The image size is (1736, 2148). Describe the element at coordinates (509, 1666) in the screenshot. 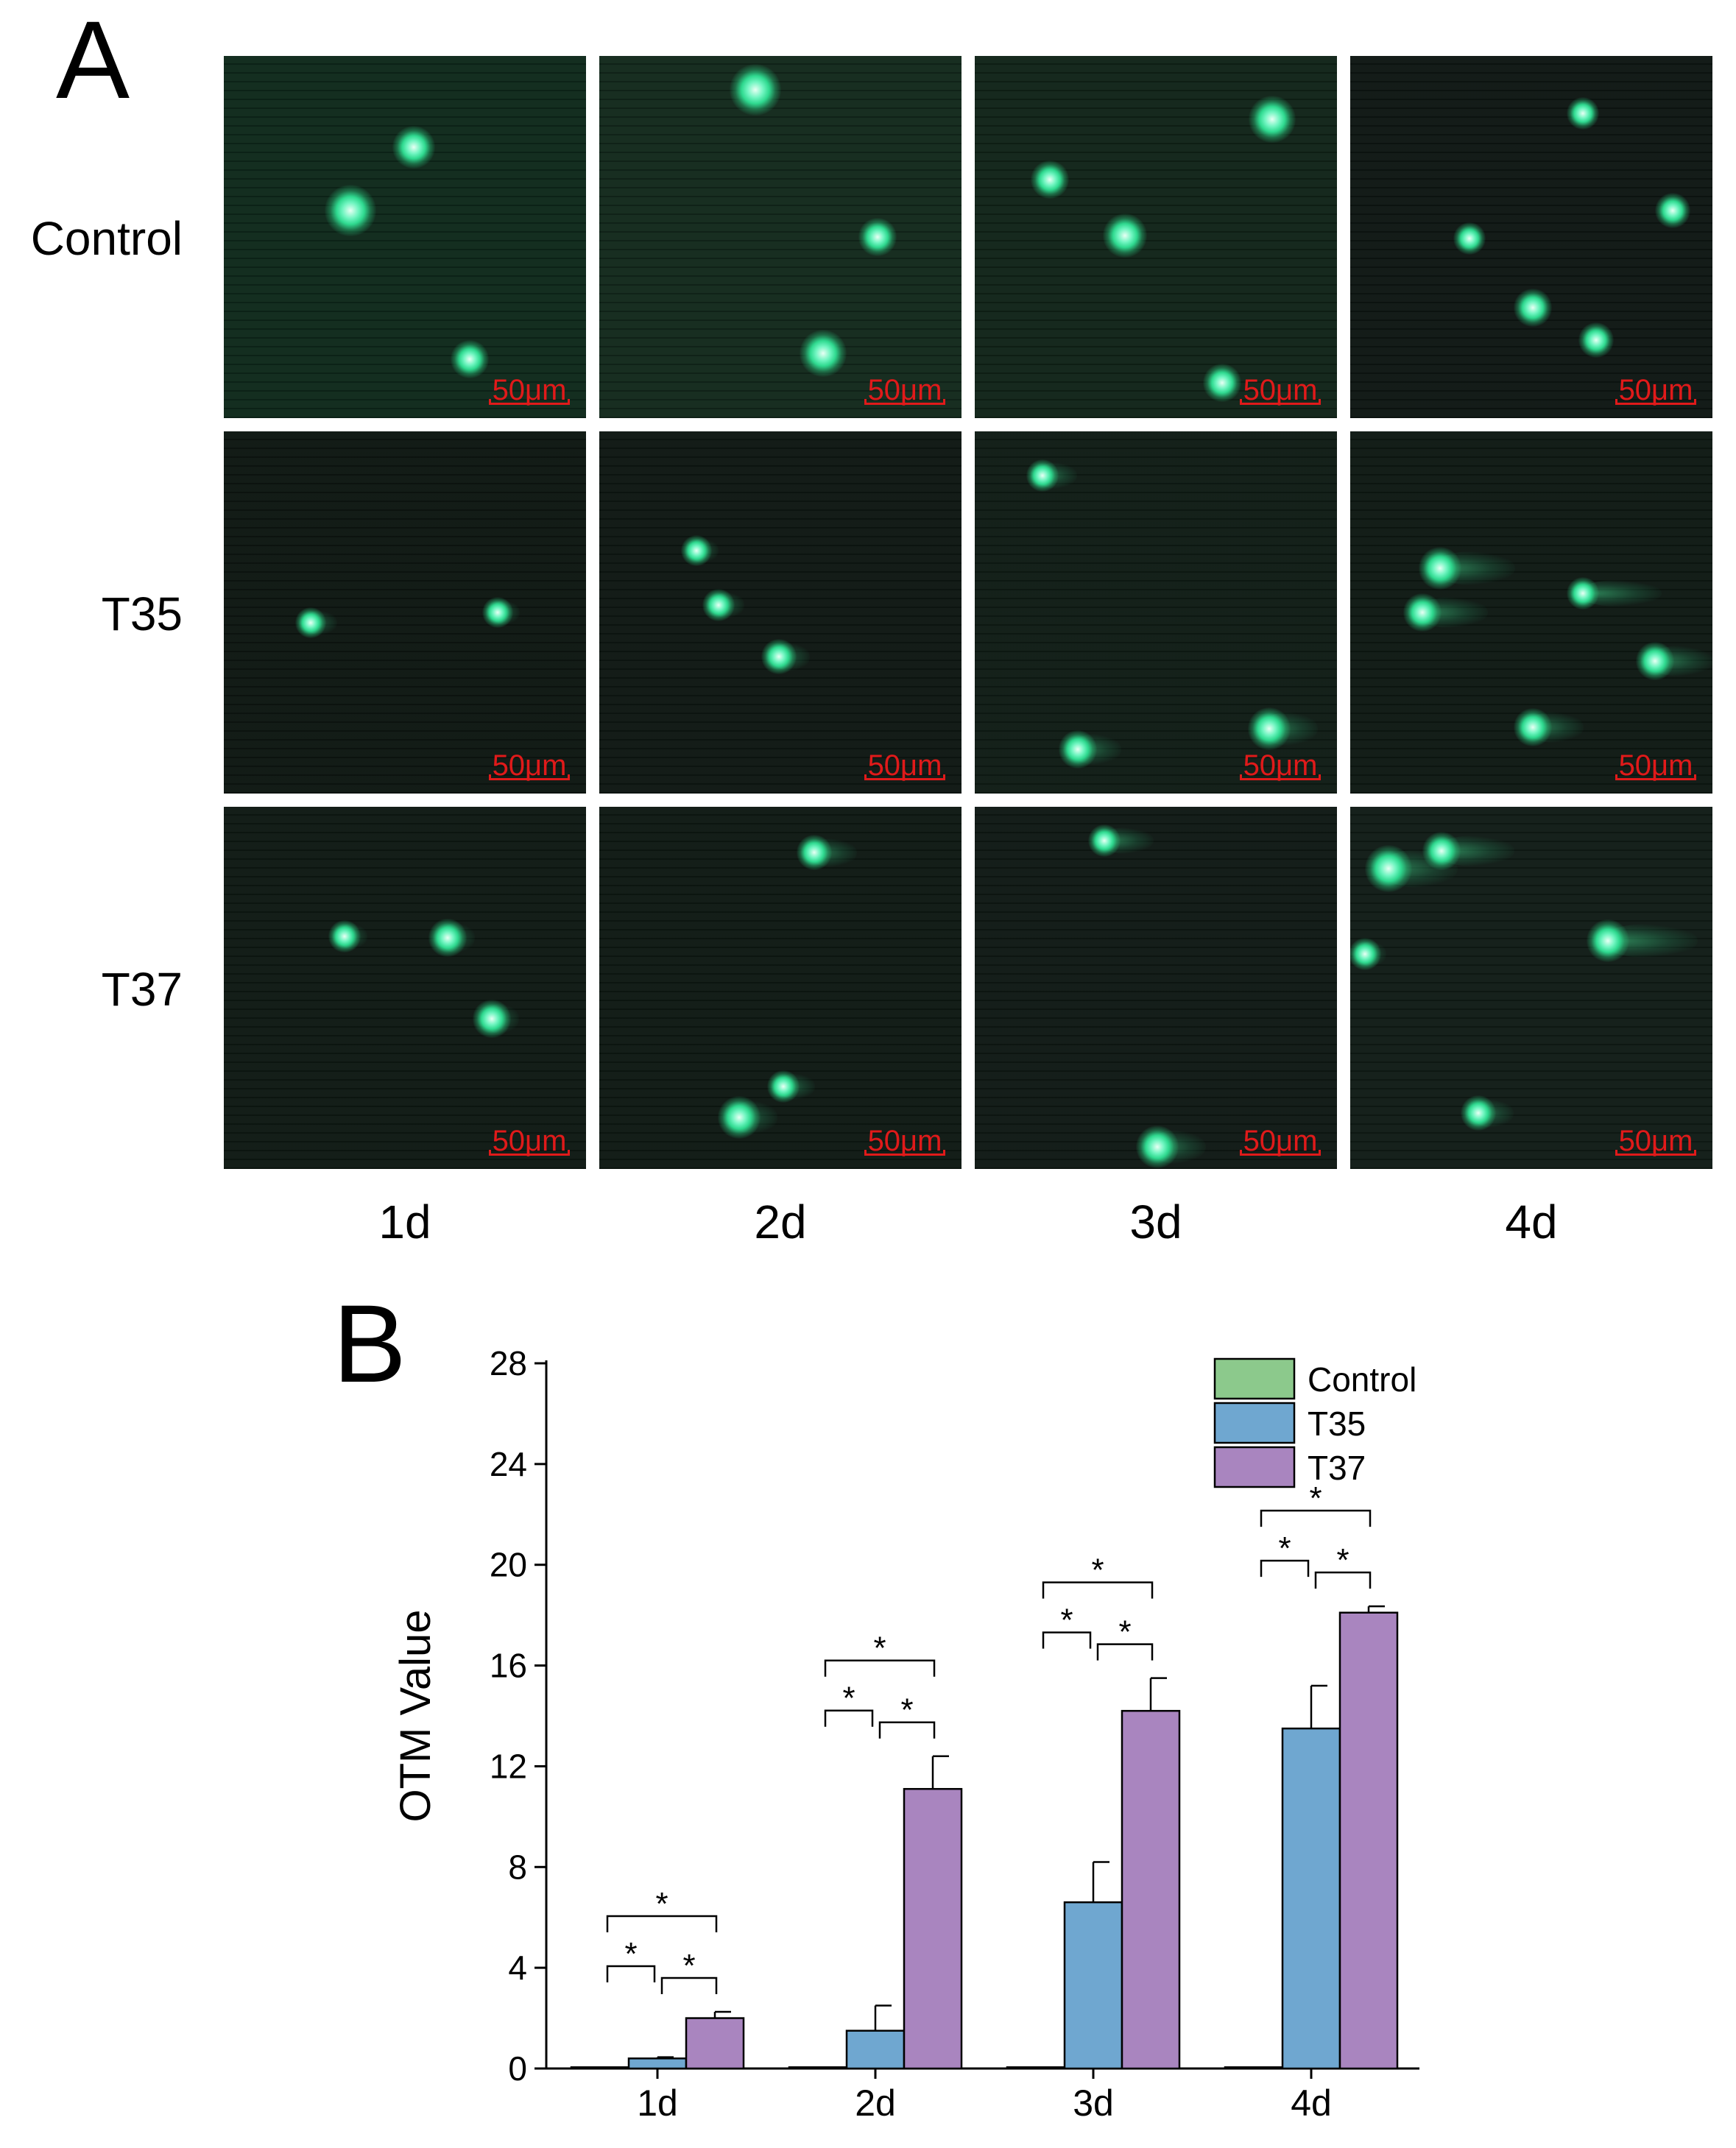

I see `y-tick-label: 16` at that location.